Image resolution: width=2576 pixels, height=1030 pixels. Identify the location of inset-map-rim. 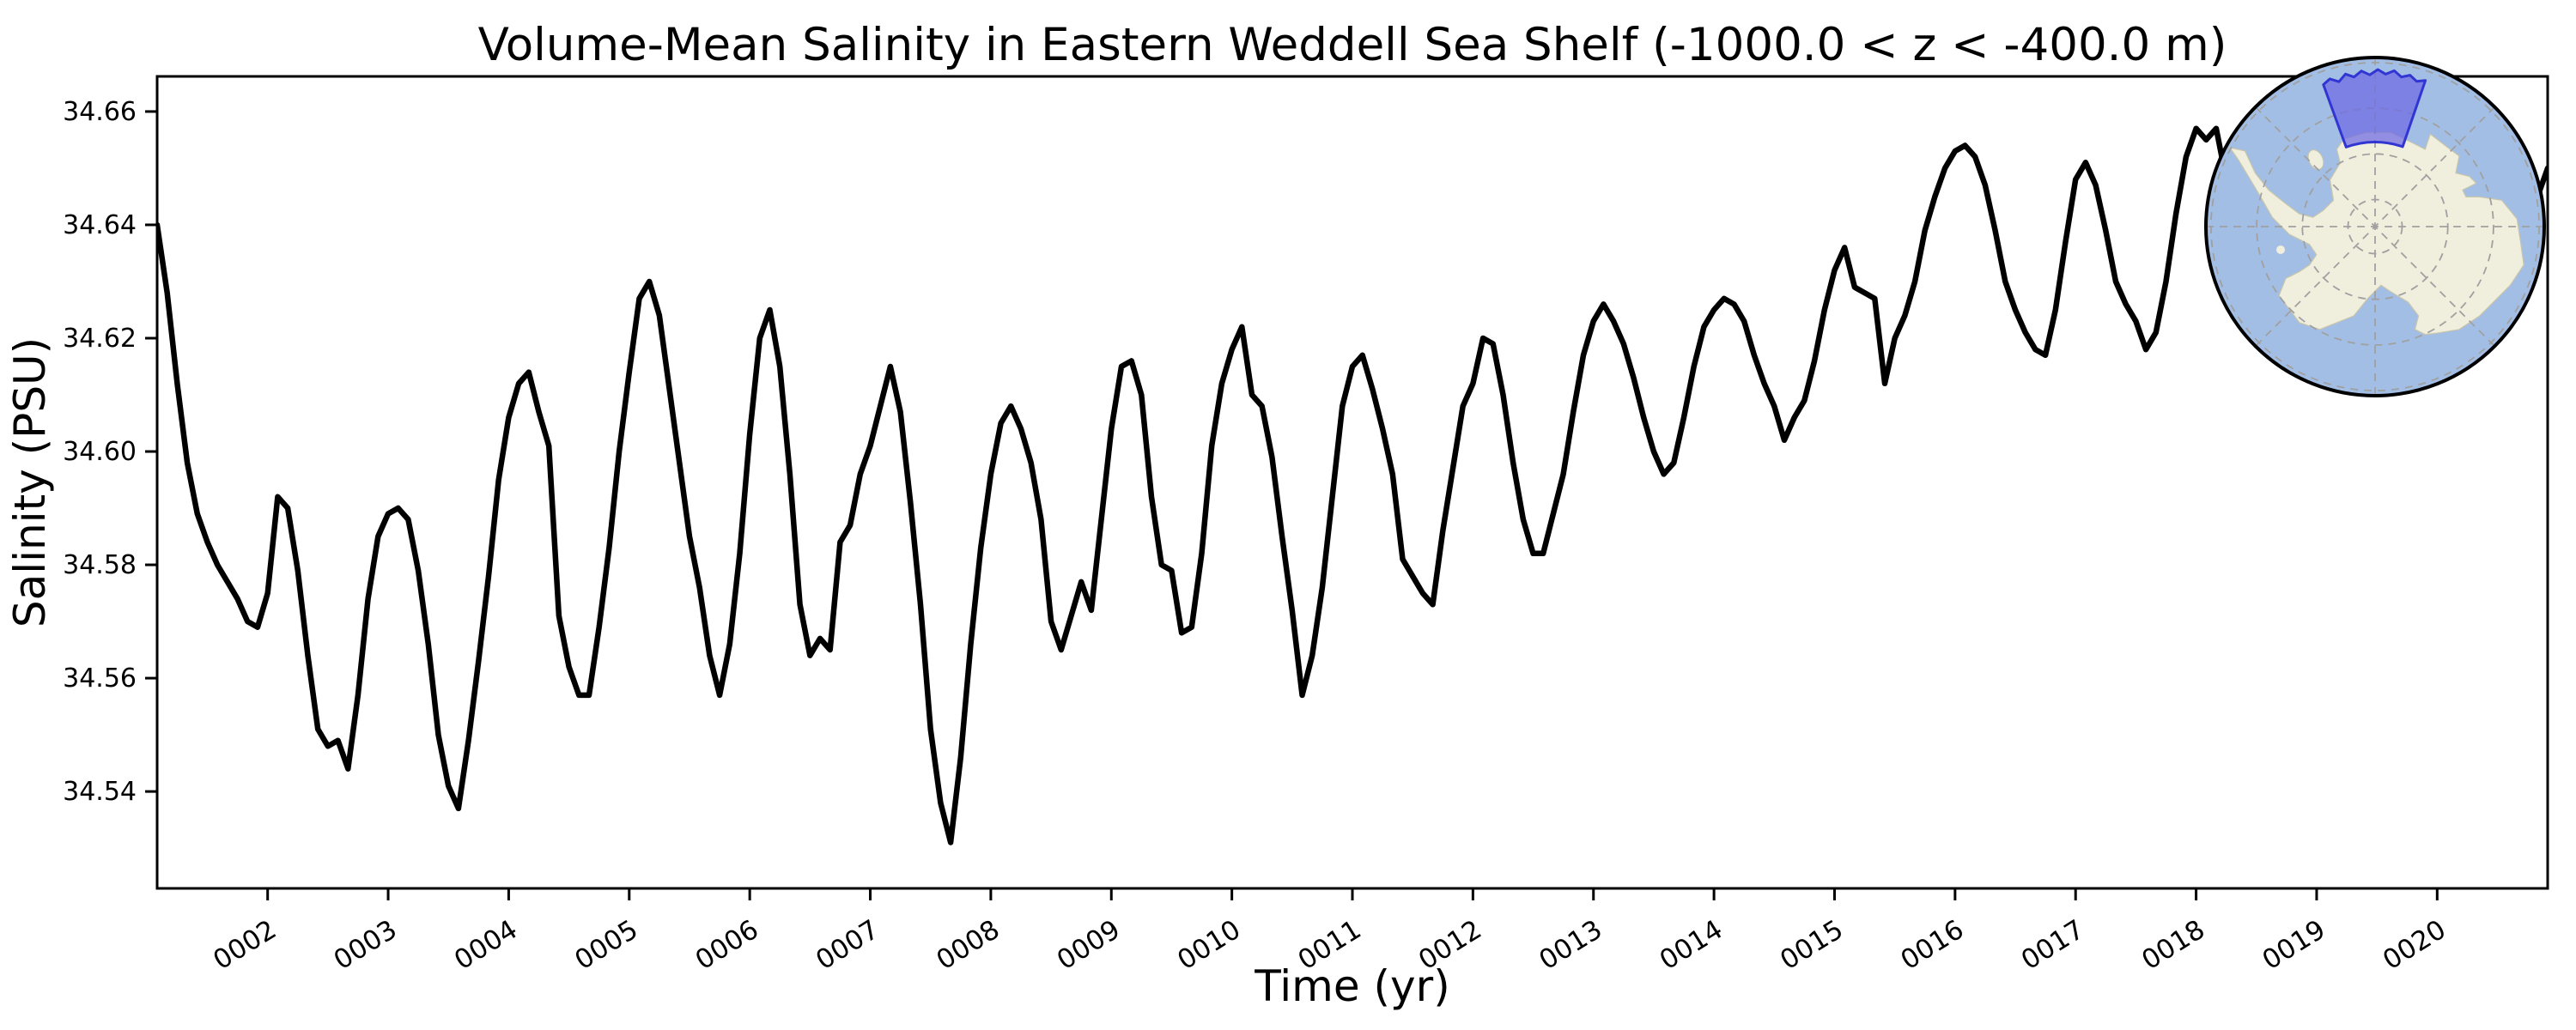
(2375, 226).